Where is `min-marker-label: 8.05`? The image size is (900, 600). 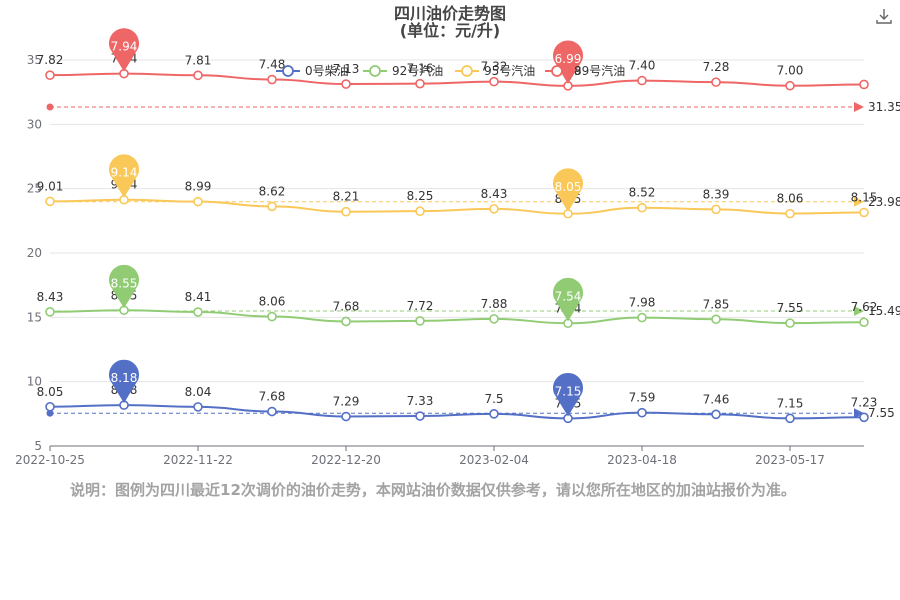 min-marker-label: 8.05 is located at coordinates (568, 187).